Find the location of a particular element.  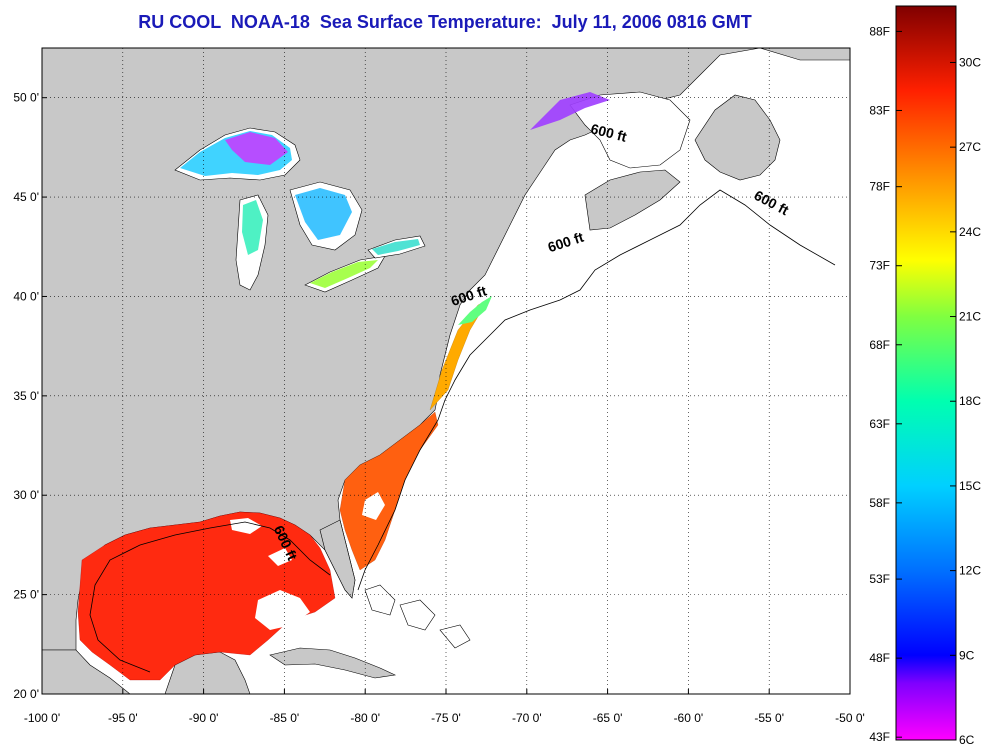

x-tick-label: -50 0' is located at coordinates (850, 718).